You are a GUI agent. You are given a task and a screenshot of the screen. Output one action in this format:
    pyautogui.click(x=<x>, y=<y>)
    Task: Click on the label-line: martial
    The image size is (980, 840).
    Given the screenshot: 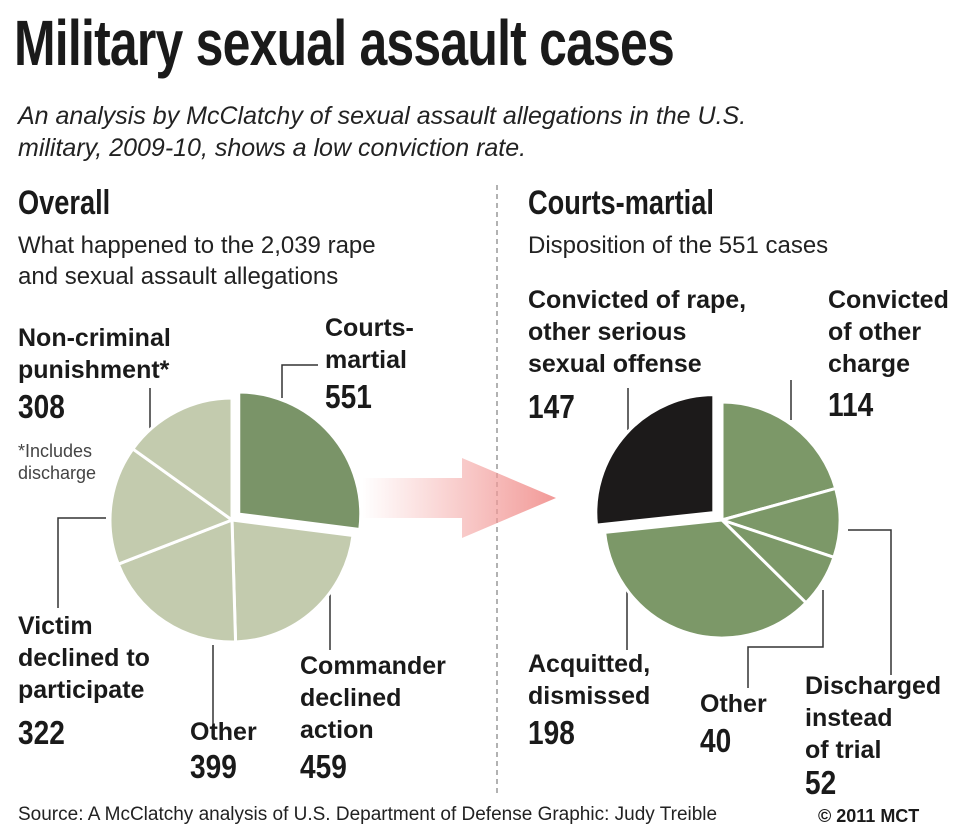 What is the action you would take?
    pyautogui.click(x=366, y=360)
    